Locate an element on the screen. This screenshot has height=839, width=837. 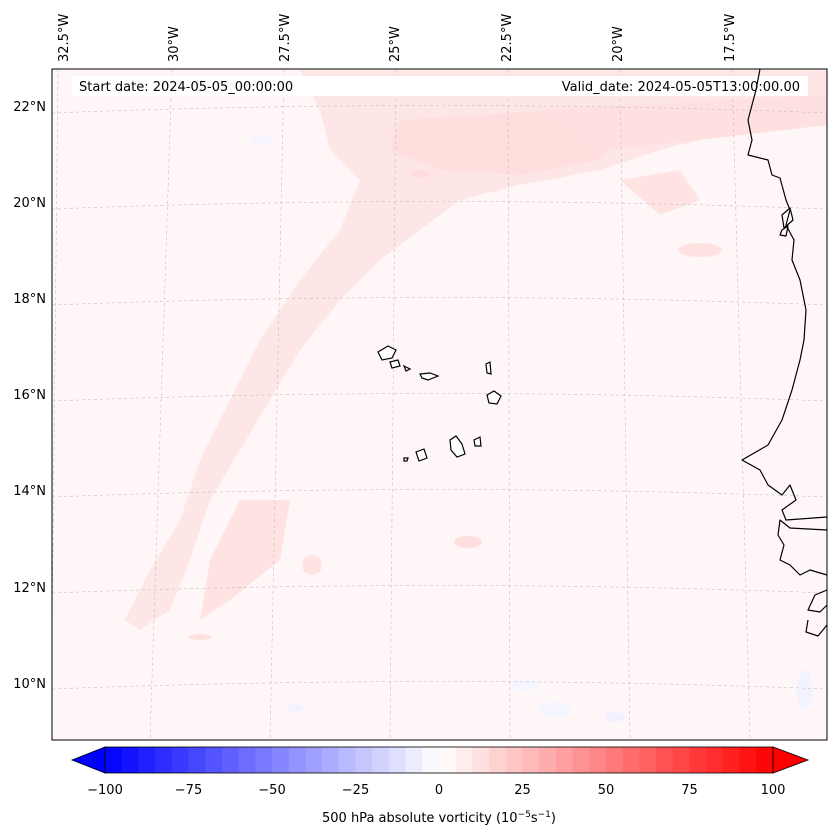
lat-label: 10°N is located at coordinates (29, 684).